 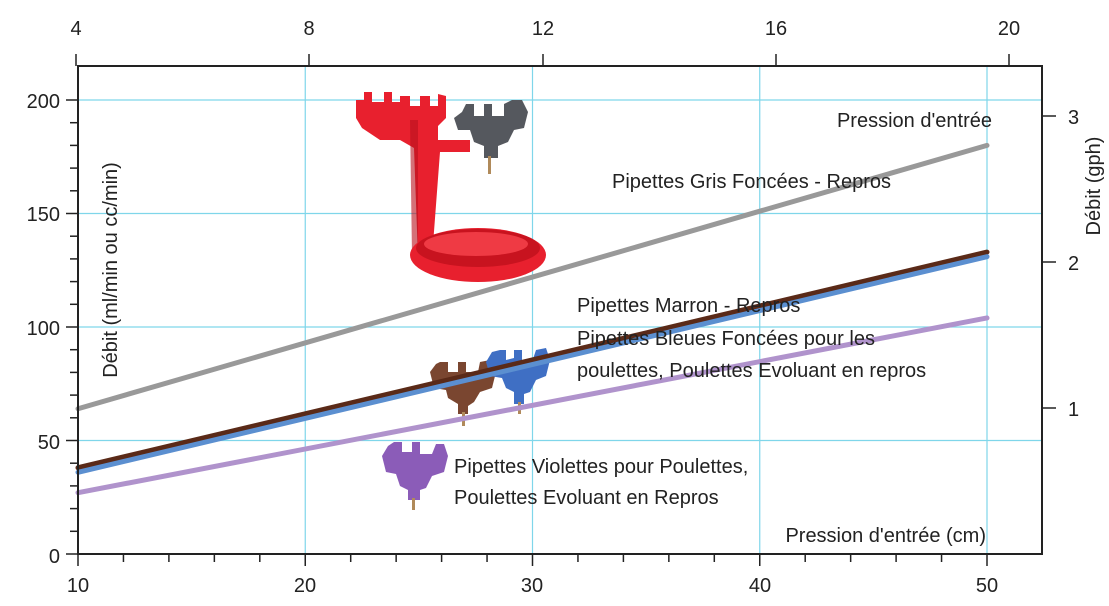 I want to click on x-axis-title: Pression d'entrée (cm), so click(x=885, y=536).